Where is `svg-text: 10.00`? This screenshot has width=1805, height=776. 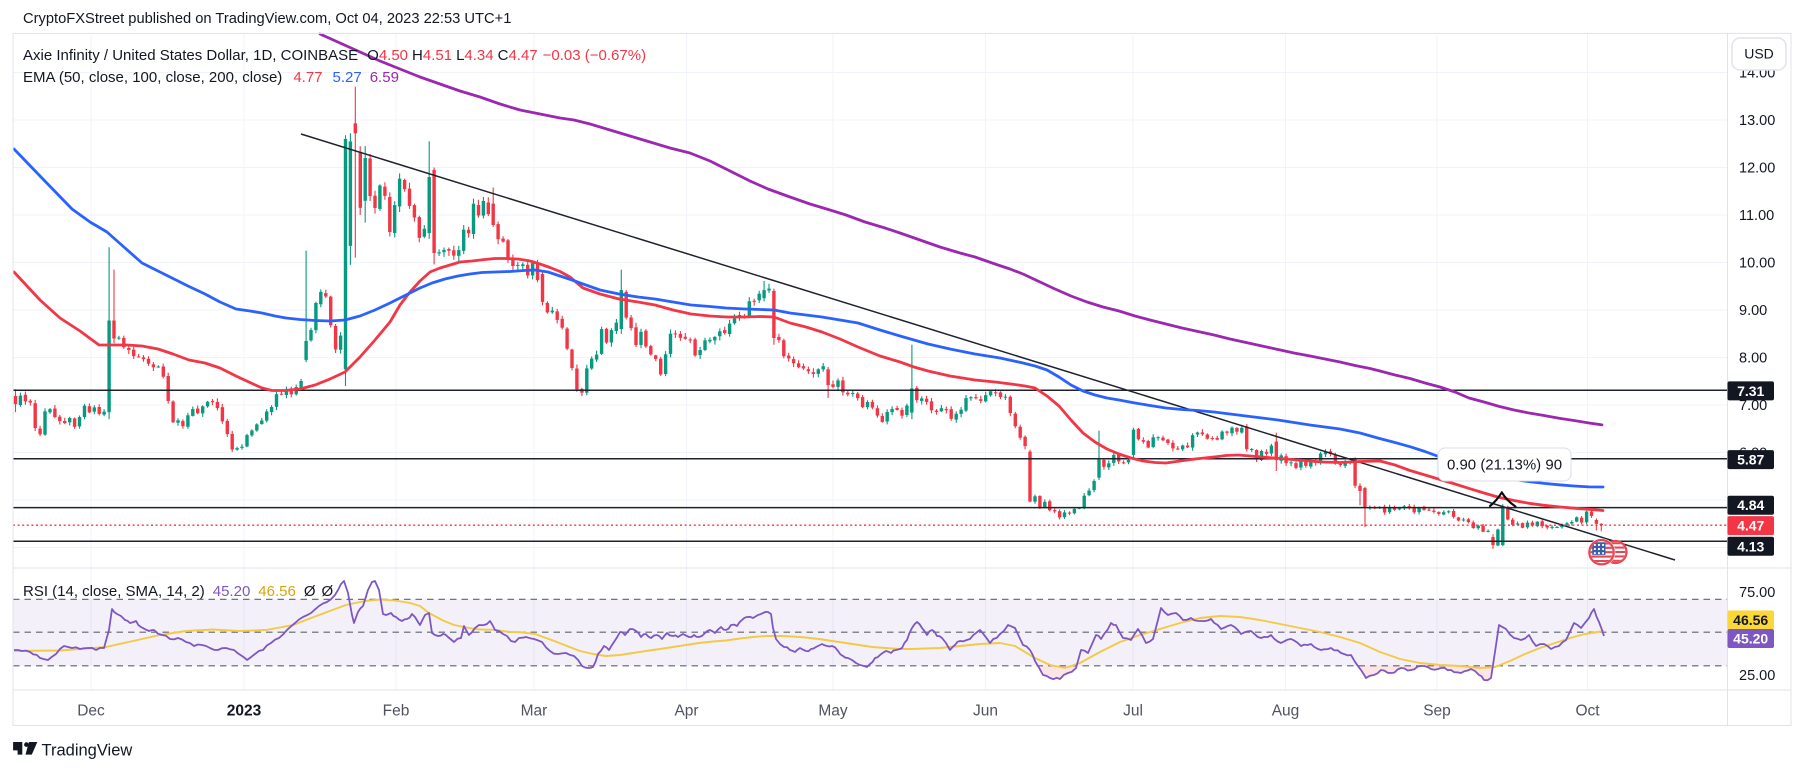 svg-text: 10.00 is located at coordinates (1757, 264).